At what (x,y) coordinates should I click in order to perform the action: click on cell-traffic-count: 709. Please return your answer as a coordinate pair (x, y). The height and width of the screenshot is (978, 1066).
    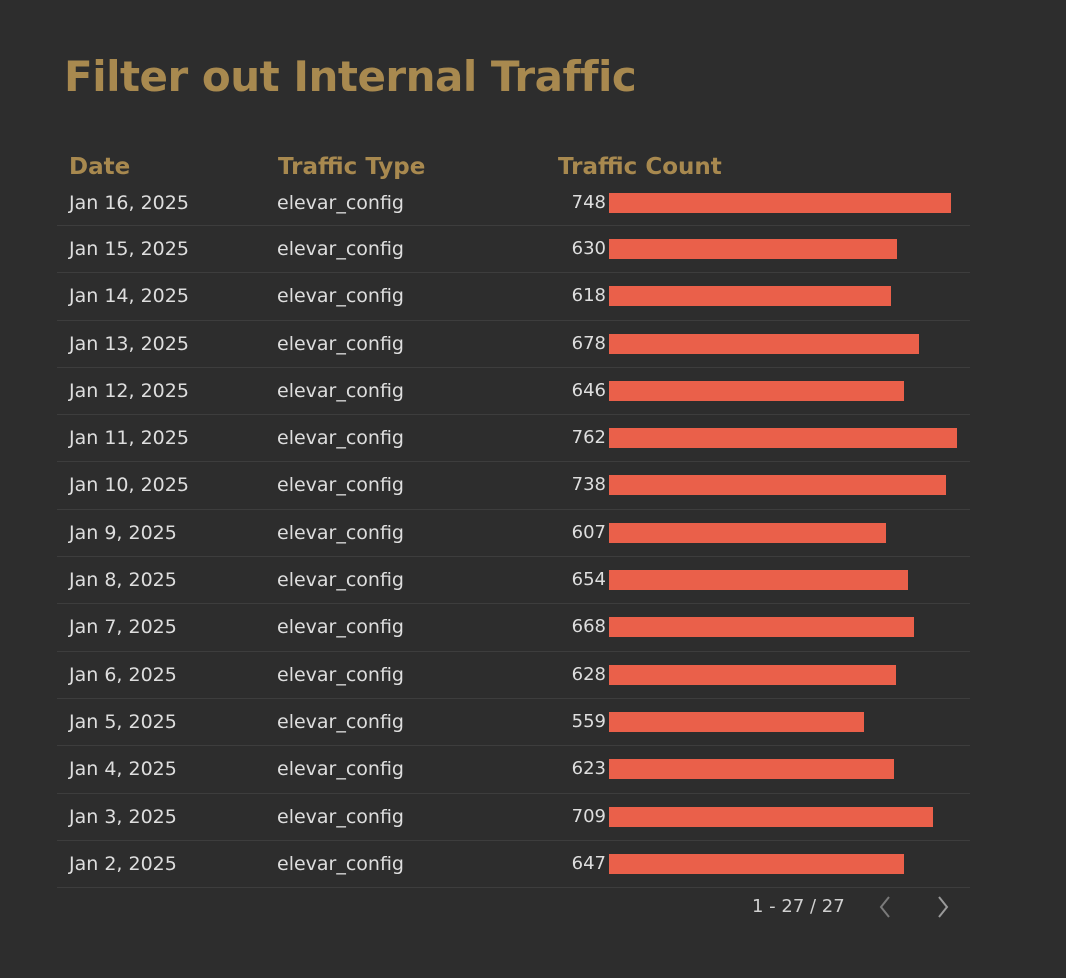
    Looking at the image, I should click on (588, 816).